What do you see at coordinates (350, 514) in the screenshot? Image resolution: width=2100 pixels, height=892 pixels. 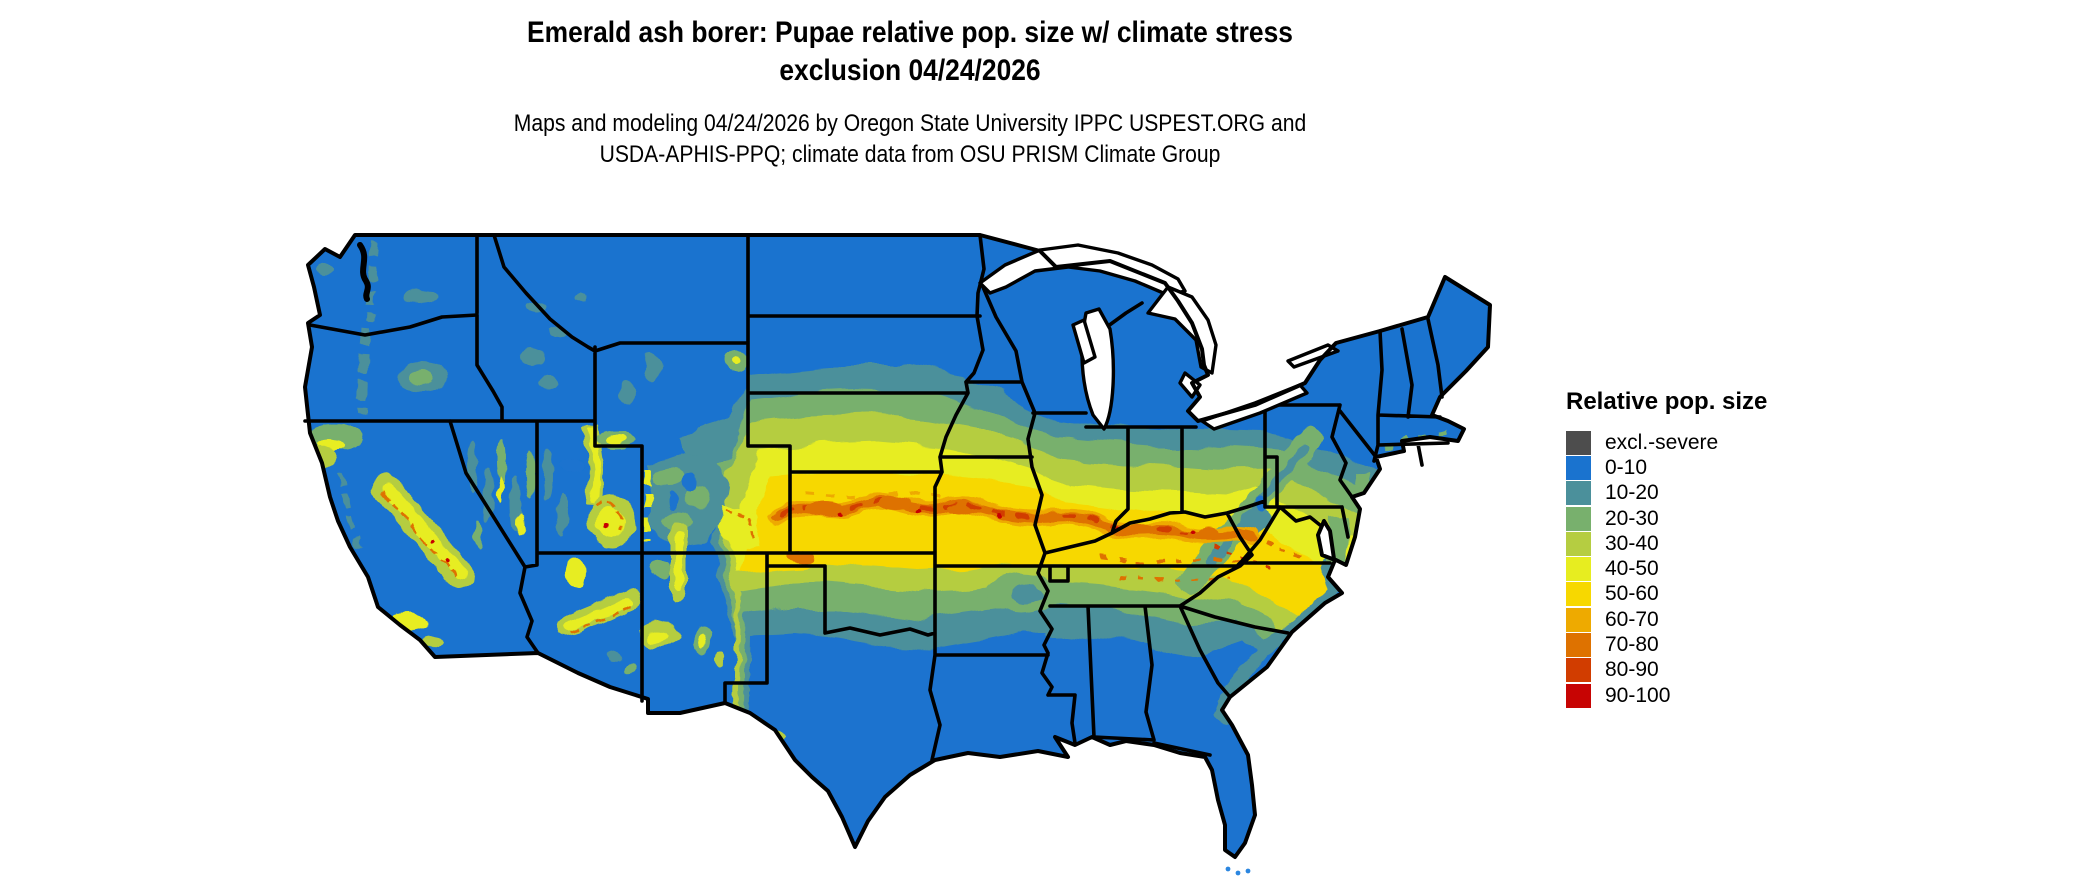 I see `ca-coast-range-teal` at bounding box center [350, 514].